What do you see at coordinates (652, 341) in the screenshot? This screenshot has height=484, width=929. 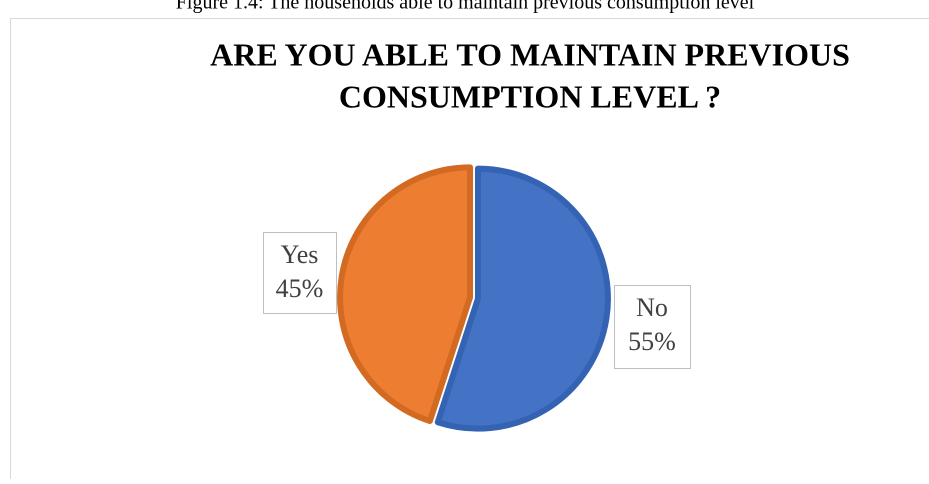 I see `data-label-value: 55%` at bounding box center [652, 341].